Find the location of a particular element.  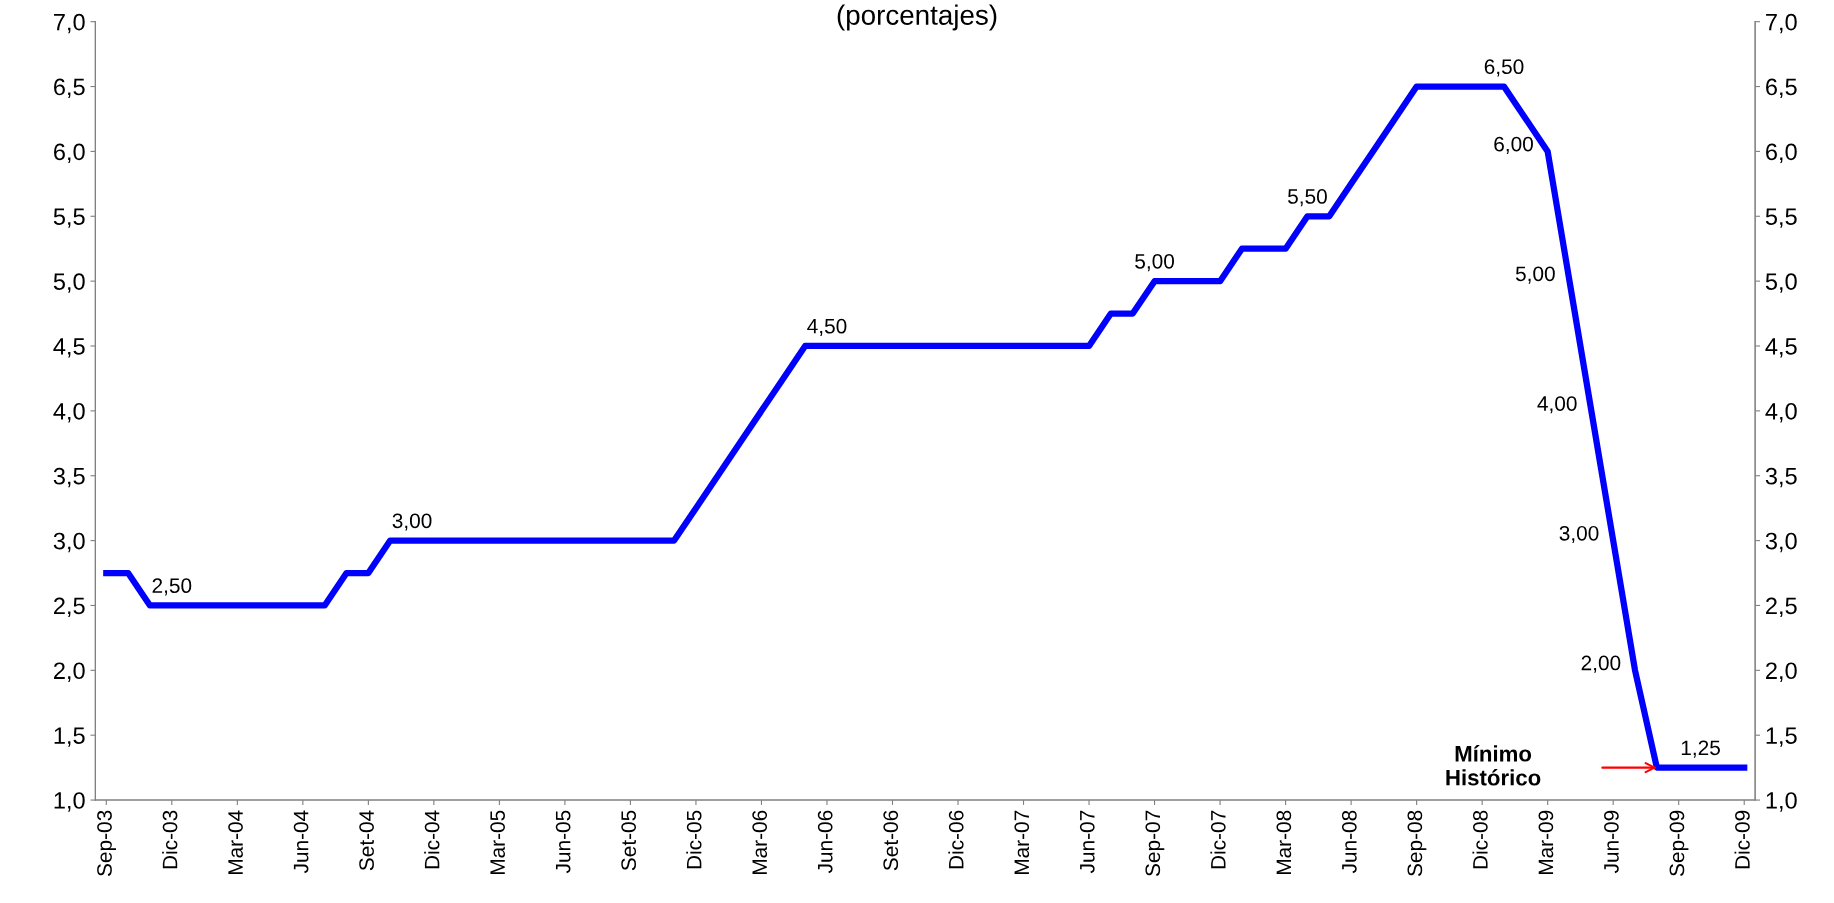

y-tick-label: 6,5 is located at coordinates (69, 88).